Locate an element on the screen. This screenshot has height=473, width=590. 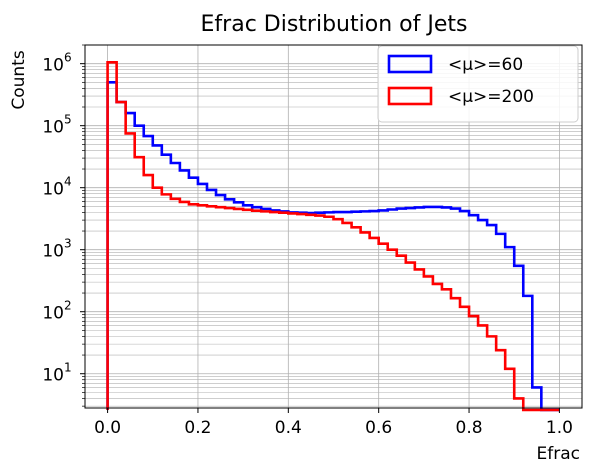
y-tick-label: 10 3 is located at coordinates (56, 249).